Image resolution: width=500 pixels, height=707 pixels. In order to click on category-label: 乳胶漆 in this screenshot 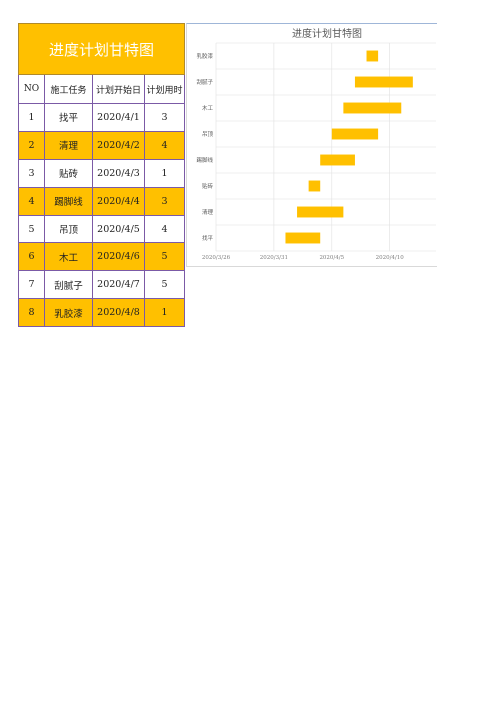, I will do `click(204, 56)`.